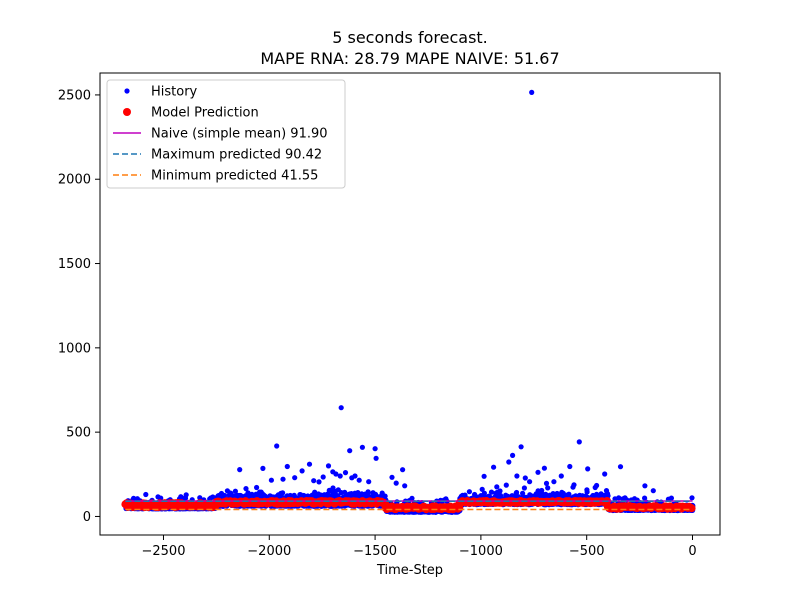 The width and height of the screenshot is (800, 600). What do you see at coordinates (234, 176) in the screenshot?
I see `legend-label: Minimum predicted 41.55` at bounding box center [234, 176].